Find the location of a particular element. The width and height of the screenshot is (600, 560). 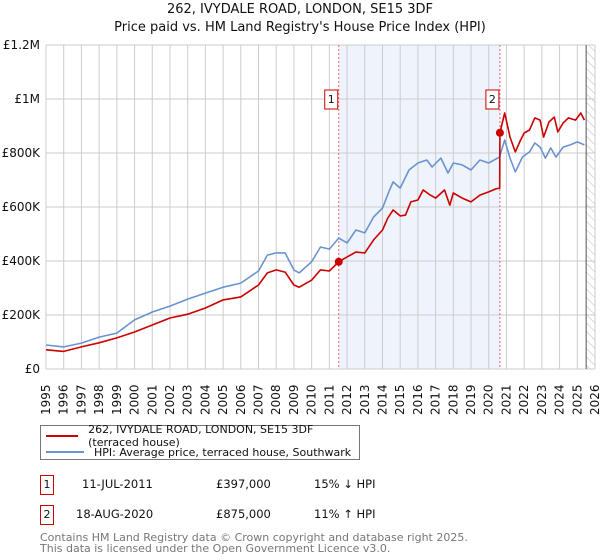

y-tick-label: £800K is located at coordinates (22, 153).